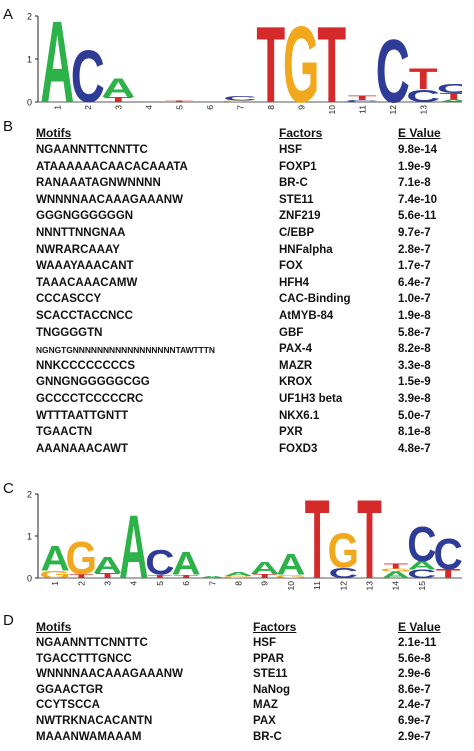 The height and width of the screenshot is (751, 474). I want to click on evalue-cell: 2.1e-11, so click(417, 643).